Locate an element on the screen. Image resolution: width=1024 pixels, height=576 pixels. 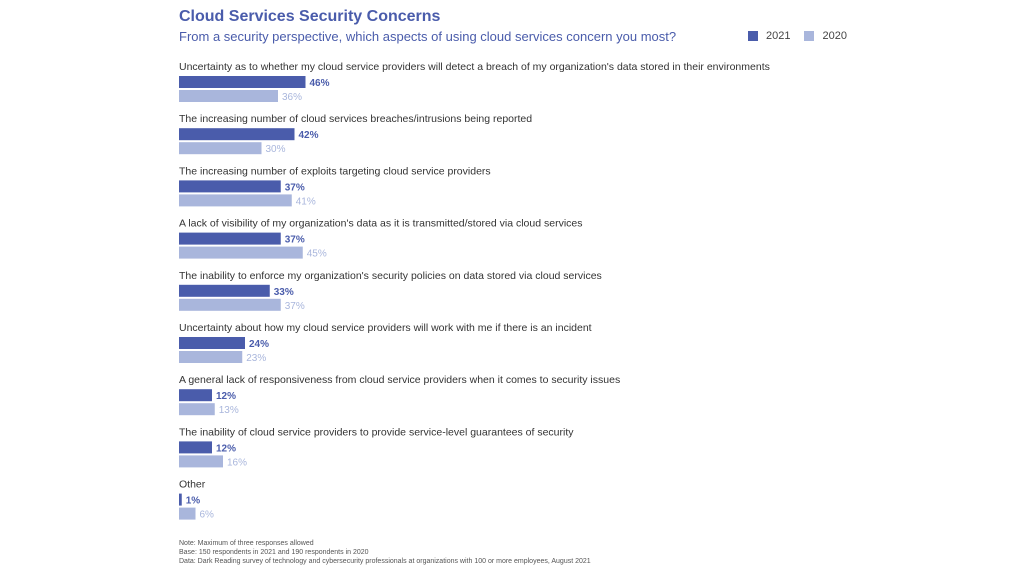
data-label-2020-1: 36% is located at coordinates (292, 97).